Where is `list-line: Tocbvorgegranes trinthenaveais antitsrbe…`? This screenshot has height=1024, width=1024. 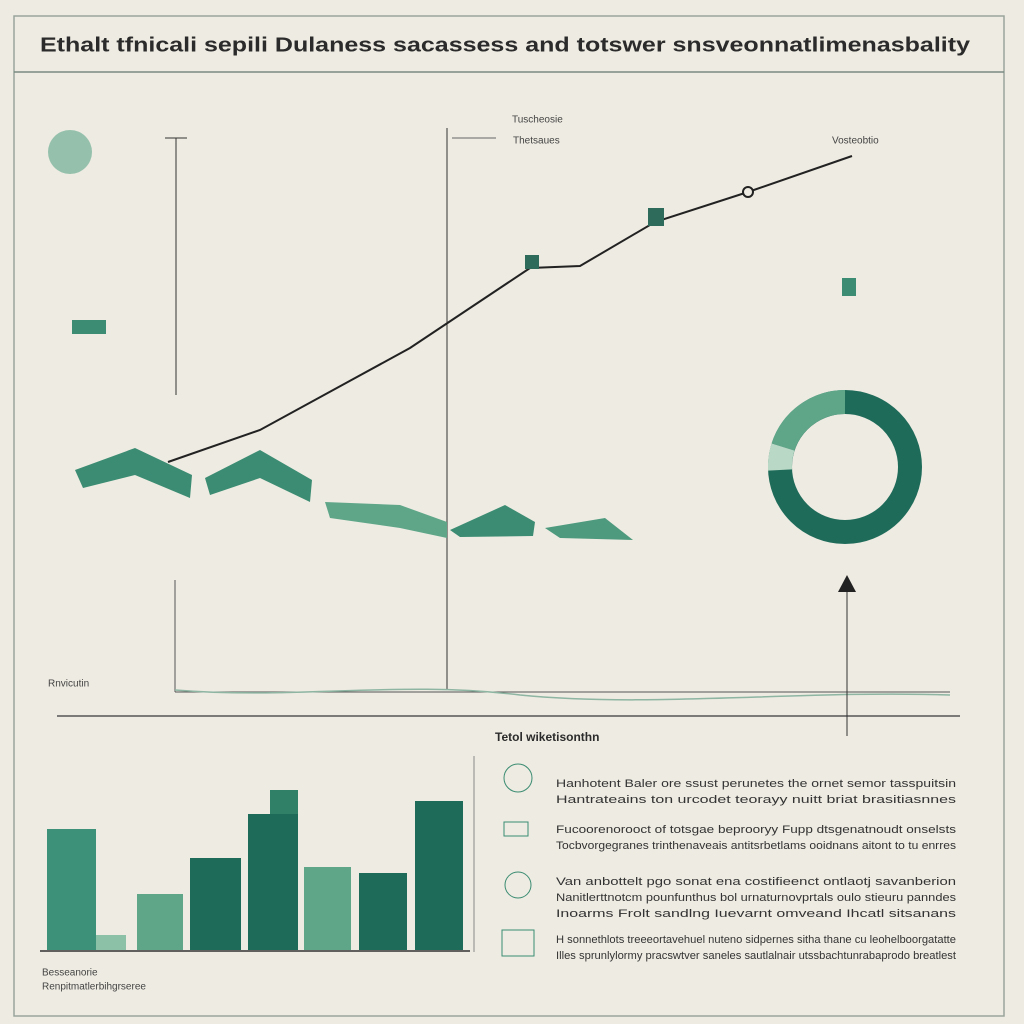
list-line: Tocbvorgegranes trinthenaveais antitsrbe… is located at coordinates (756, 846).